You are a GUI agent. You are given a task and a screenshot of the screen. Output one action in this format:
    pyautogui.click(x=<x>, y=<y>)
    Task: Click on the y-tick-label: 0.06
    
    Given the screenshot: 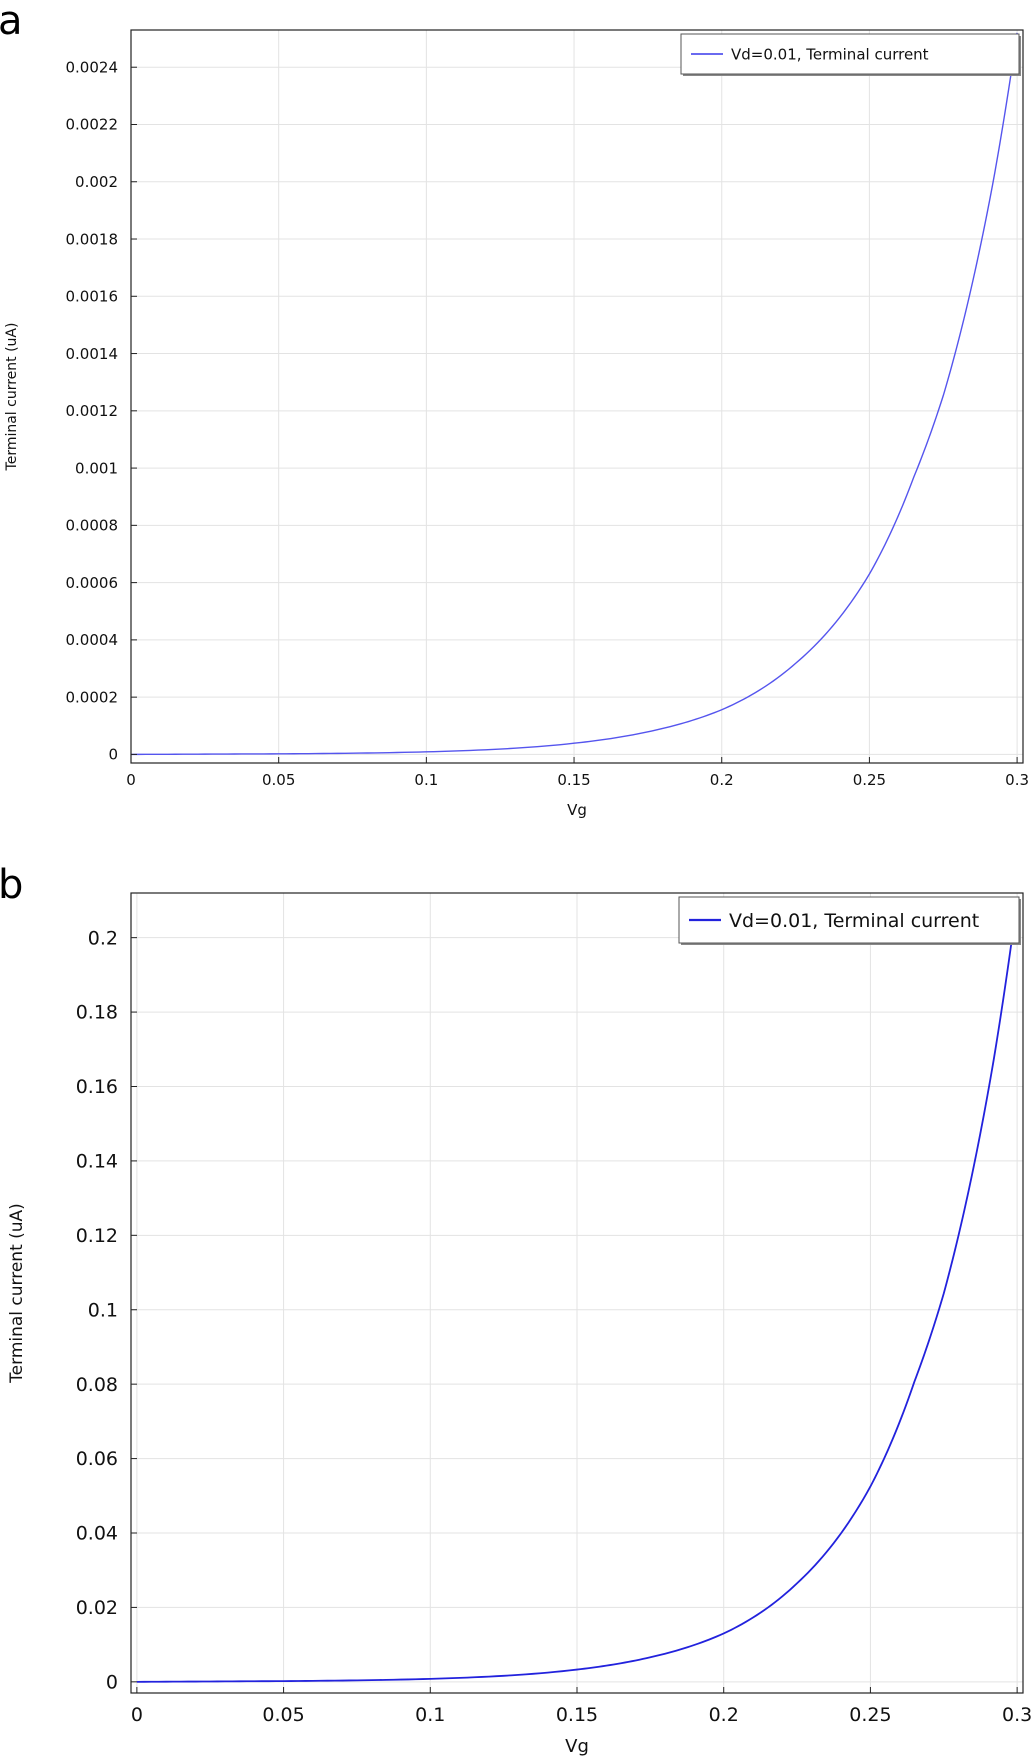 What is the action you would take?
    pyautogui.click(x=97, y=1459)
    